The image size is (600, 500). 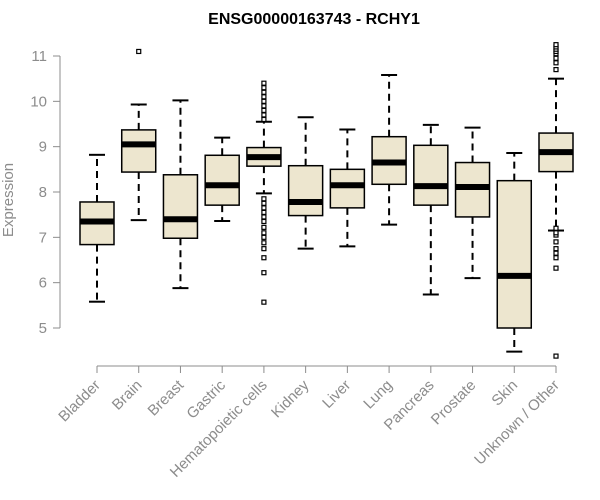 I want to click on y-tick-label: 7, so click(x=43, y=237).